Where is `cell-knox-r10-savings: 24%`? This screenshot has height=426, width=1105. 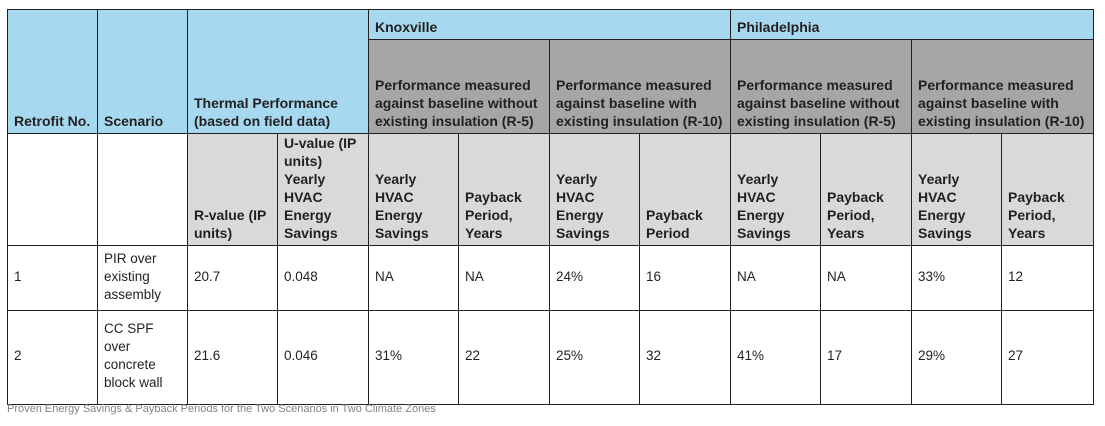 cell-knox-r10-savings: 24% is located at coordinates (594, 278).